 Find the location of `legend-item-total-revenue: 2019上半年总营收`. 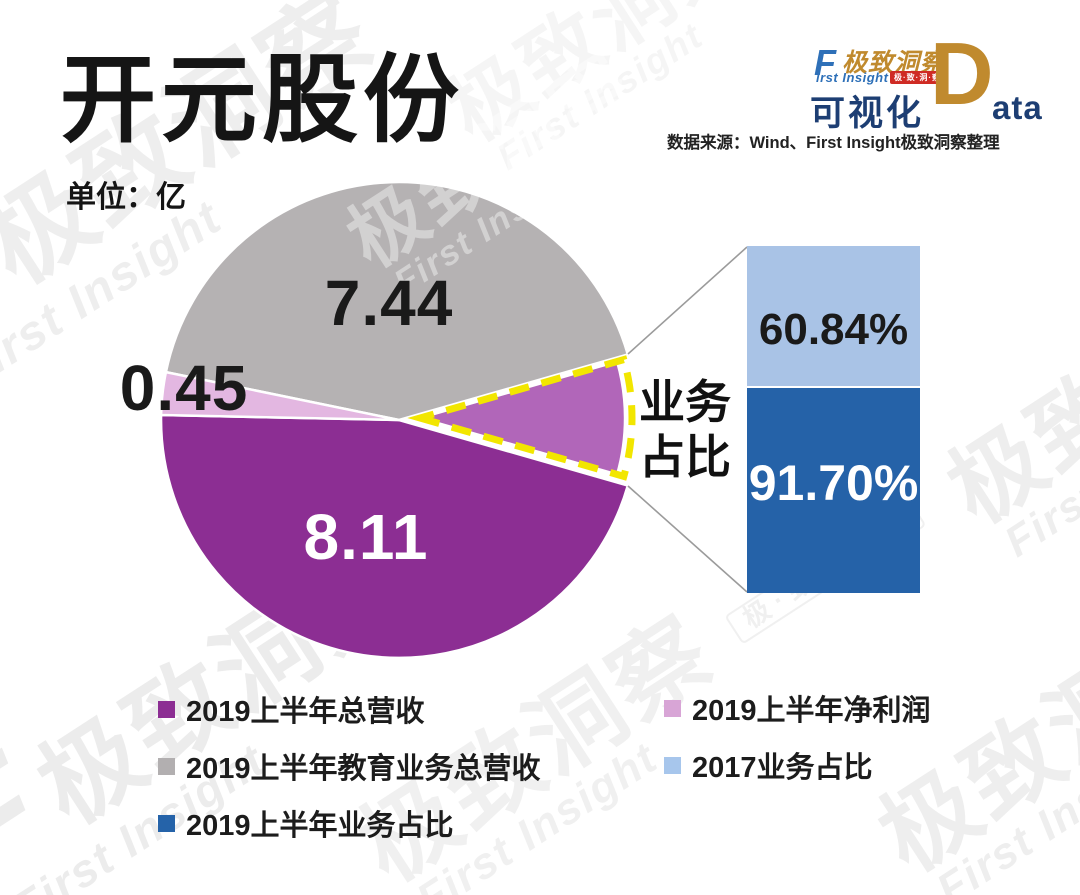

legend-item-total-revenue: 2019上半年总营收 is located at coordinates (291, 712).